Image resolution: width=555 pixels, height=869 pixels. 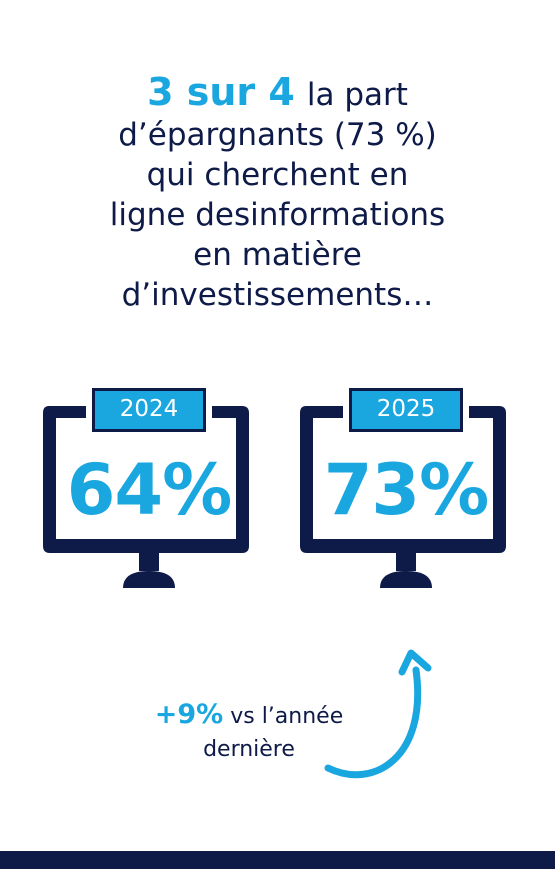 I want to click on comparison-note: +9% vs l’année dernière, so click(x=249, y=732).